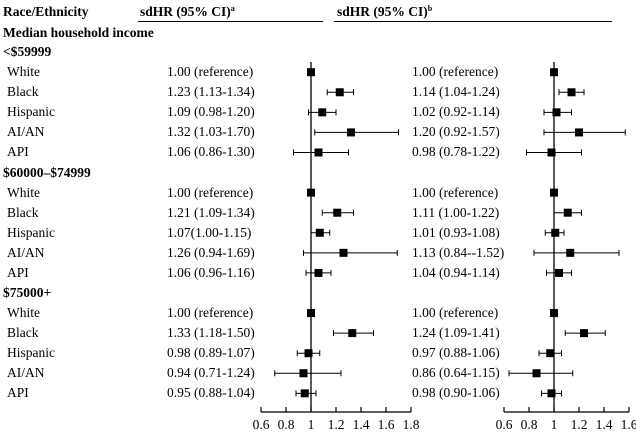  I want to click on sdhr-value-col2: 1.02 (0.92-1.14), so click(456, 112).